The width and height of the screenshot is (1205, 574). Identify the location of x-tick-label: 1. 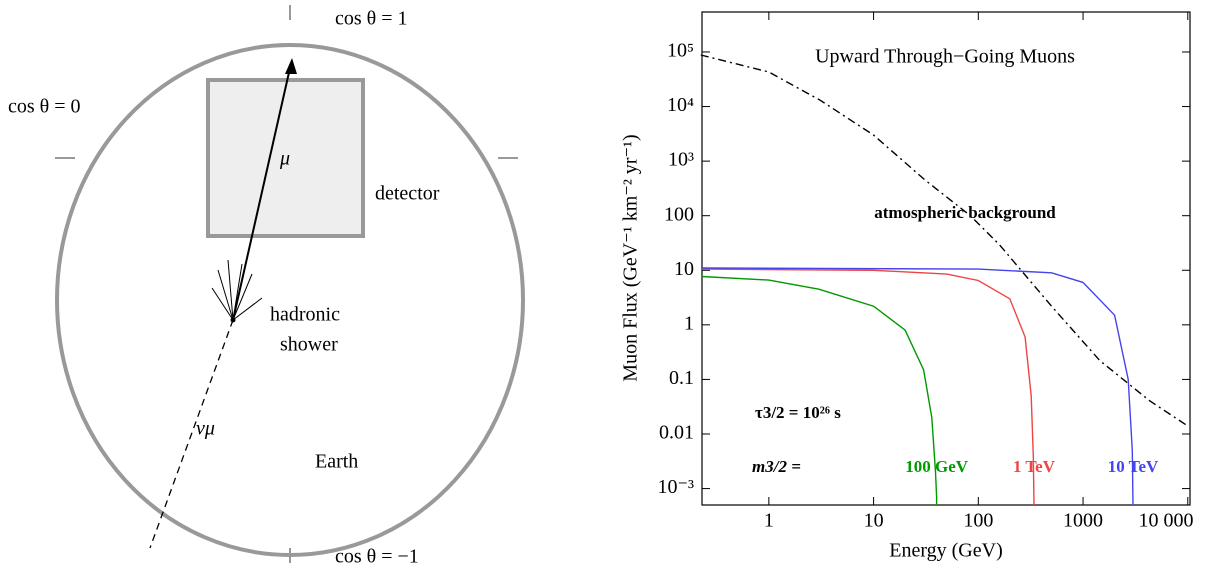
(769, 521).